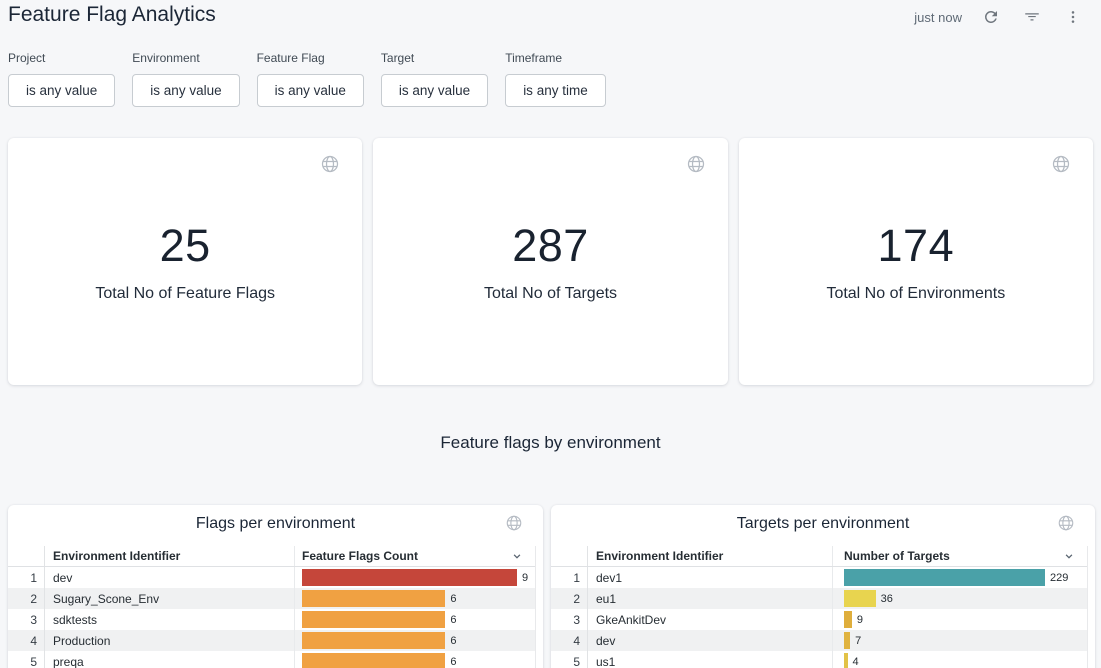 The height and width of the screenshot is (668, 1101). Describe the element at coordinates (710, 598) in the screenshot. I see `environment-cell: eu1` at that location.